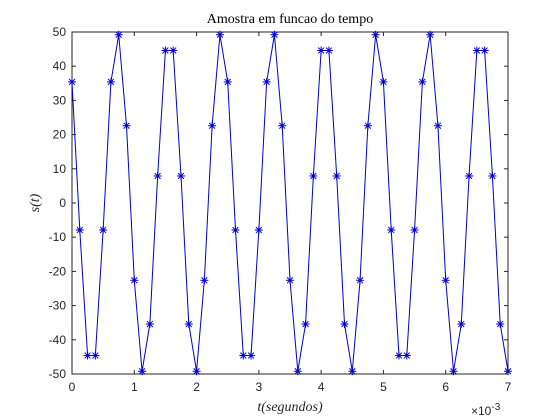  I want to click on y-tick-label: -20, so click(58, 271).